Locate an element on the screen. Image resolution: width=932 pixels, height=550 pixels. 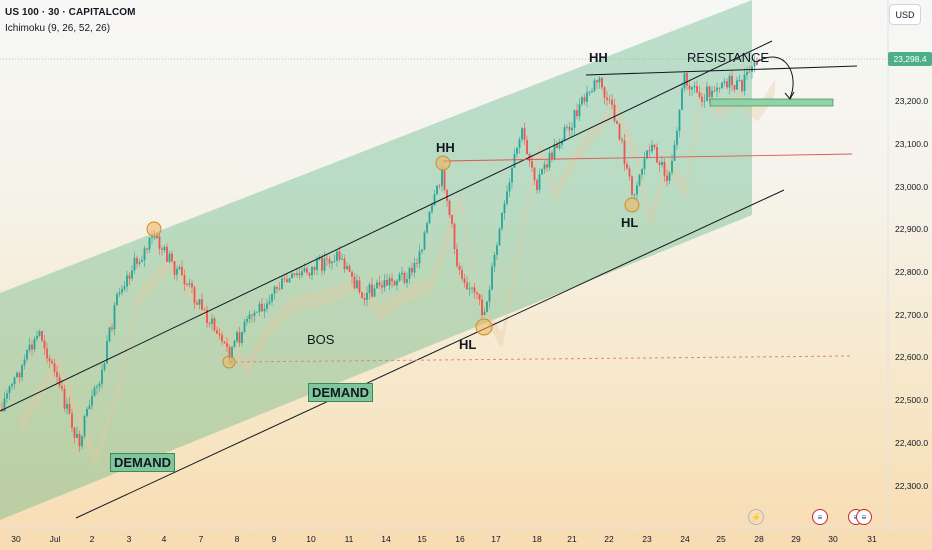
price-tick: 22,300.0 is located at coordinates (912, 485).